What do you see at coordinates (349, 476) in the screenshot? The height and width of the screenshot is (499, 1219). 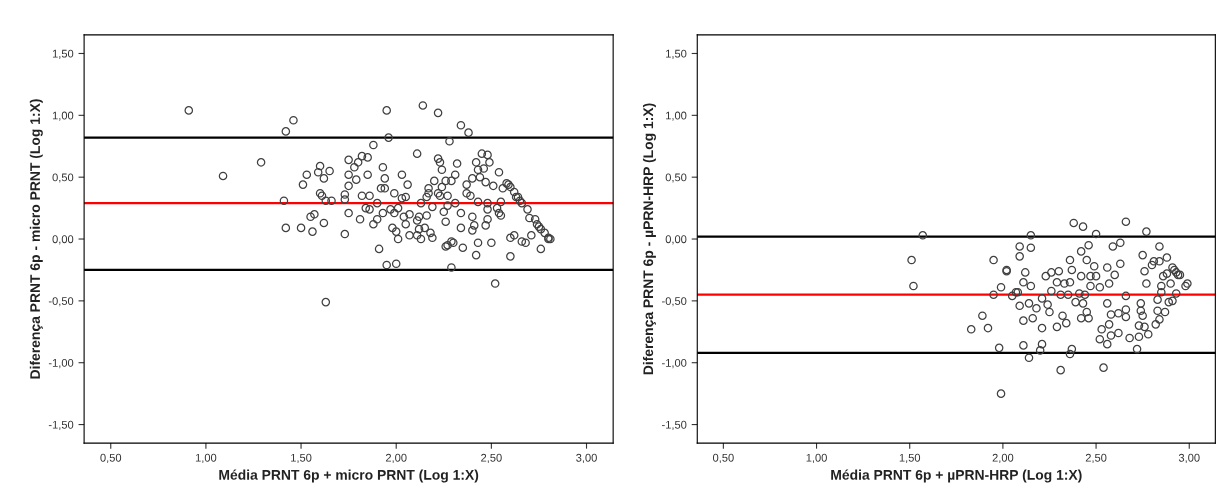 I see `x-axis-title: Média PRNT 6p + micro PRNT (Log 1:X)` at bounding box center [349, 476].